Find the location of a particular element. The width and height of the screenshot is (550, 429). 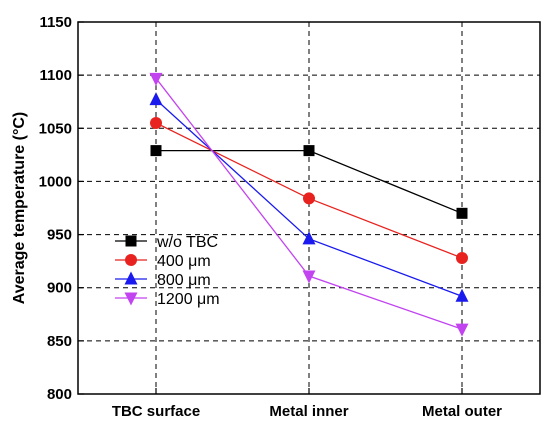

y-tick-label: 900 is located at coordinates (59, 288).